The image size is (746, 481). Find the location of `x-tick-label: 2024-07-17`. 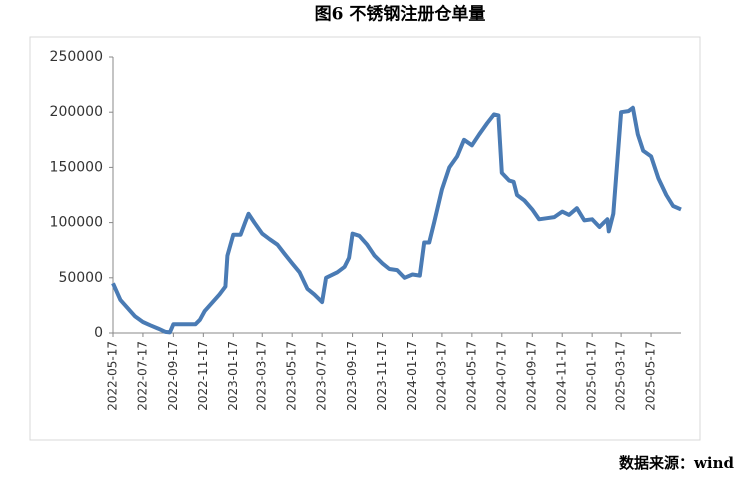

x-tick-label: 2024-07-17 is located at coordinates (501, 376).